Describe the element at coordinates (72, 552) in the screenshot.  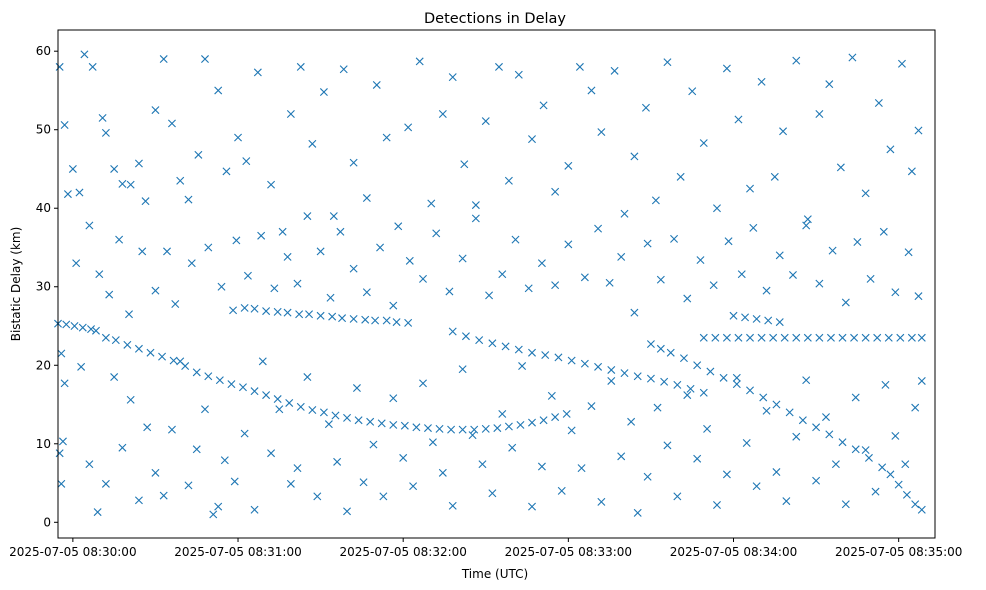
I see `x-tick-label: 2025-07-05 08:30:00` at that location.